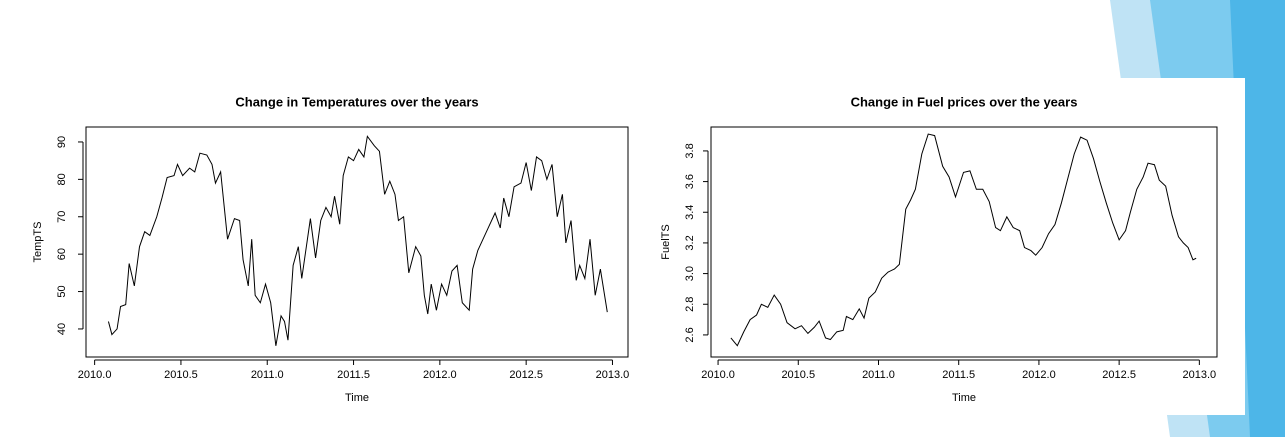  What do you see at coordinates (690, 304) in the screenshot?
I see `y-tick-label: 2.8` at bounding box center [690, 304].